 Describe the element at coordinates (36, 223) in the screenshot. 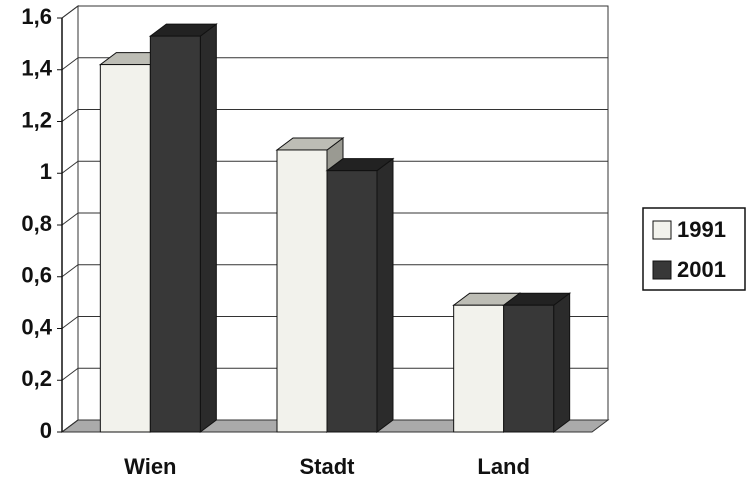

I see `y-tick-label: 0,8` at that location.